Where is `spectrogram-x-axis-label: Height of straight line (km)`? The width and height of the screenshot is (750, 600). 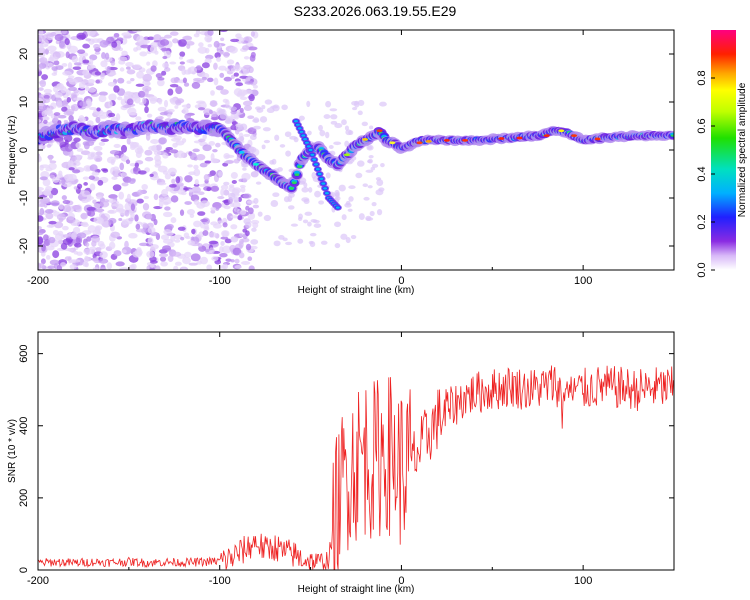 spectrogram-x-axis-label: Height of straight line (km) is located at coordinates (356, 290).